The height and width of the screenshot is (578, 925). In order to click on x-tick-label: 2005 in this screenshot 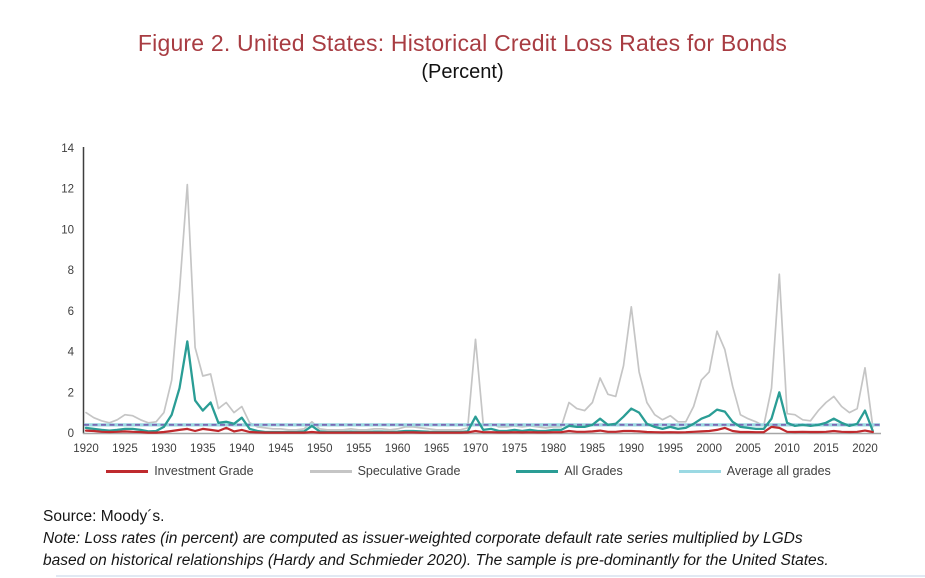, I will do `click(748, 449)`.